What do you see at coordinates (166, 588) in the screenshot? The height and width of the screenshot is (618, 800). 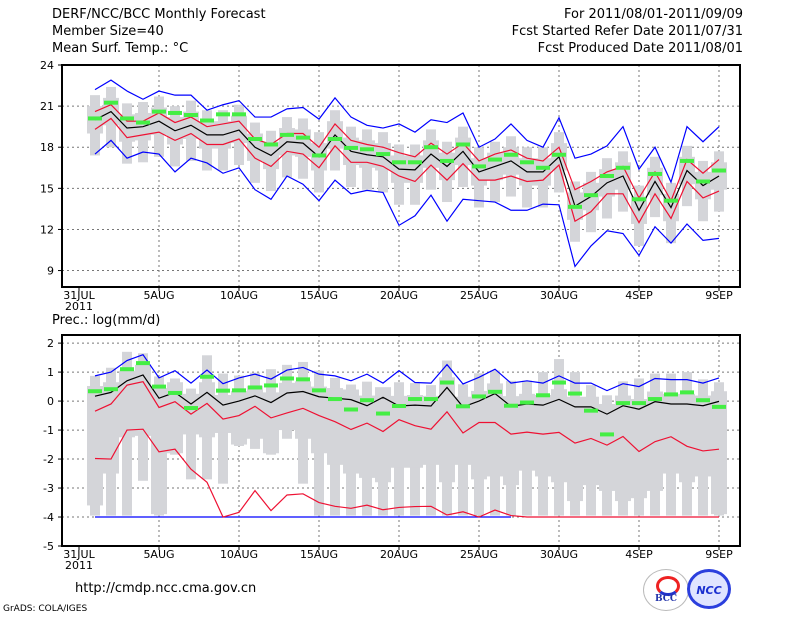 I see `source-url: http://cmdp.ncc.cma.gov.cn` at bounding box center [166, 588].